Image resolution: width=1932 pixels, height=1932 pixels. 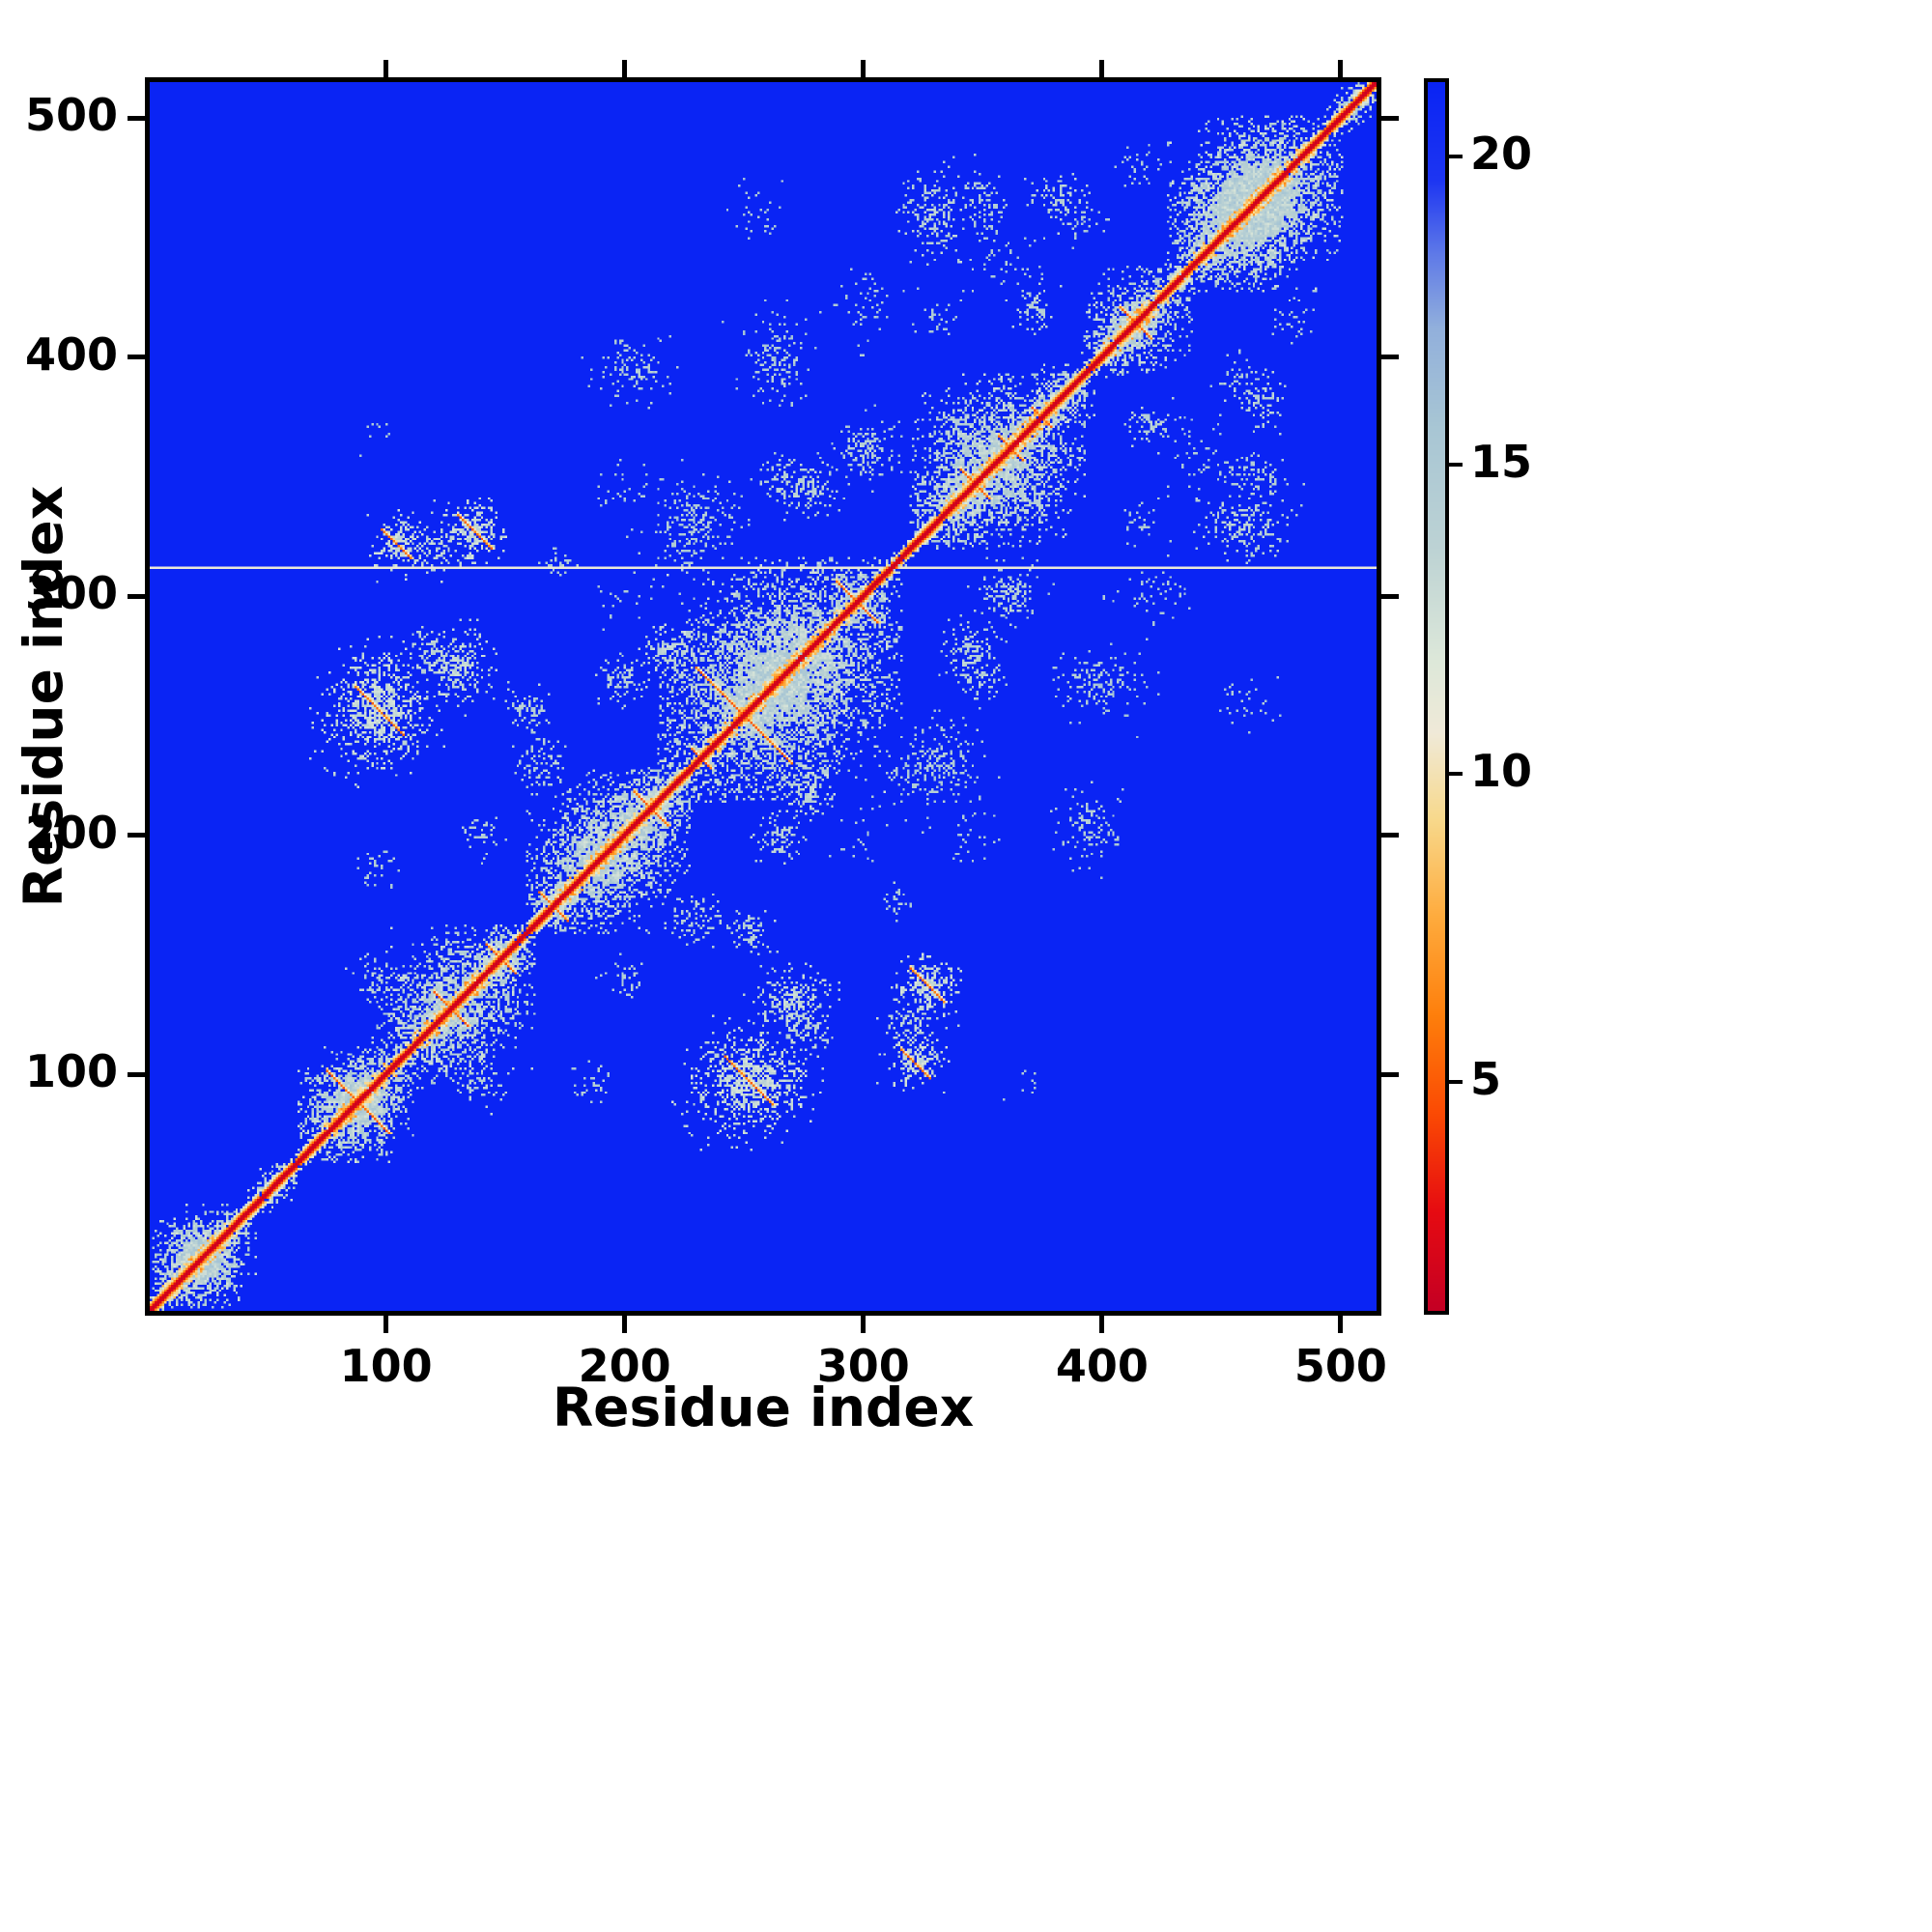 I want to click on y-tick-label: 300, so click(x=71, y=593).